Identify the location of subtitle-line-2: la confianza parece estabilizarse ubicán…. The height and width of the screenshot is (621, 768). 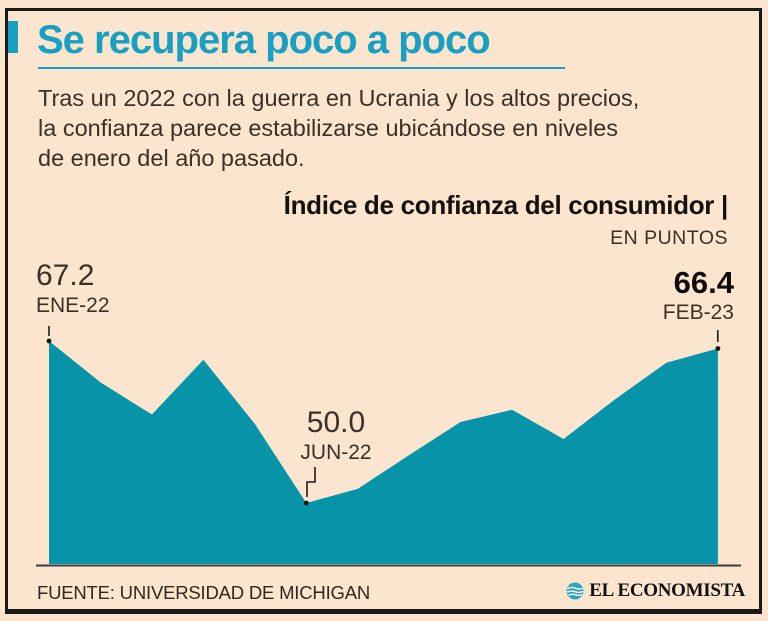
(328, 128).